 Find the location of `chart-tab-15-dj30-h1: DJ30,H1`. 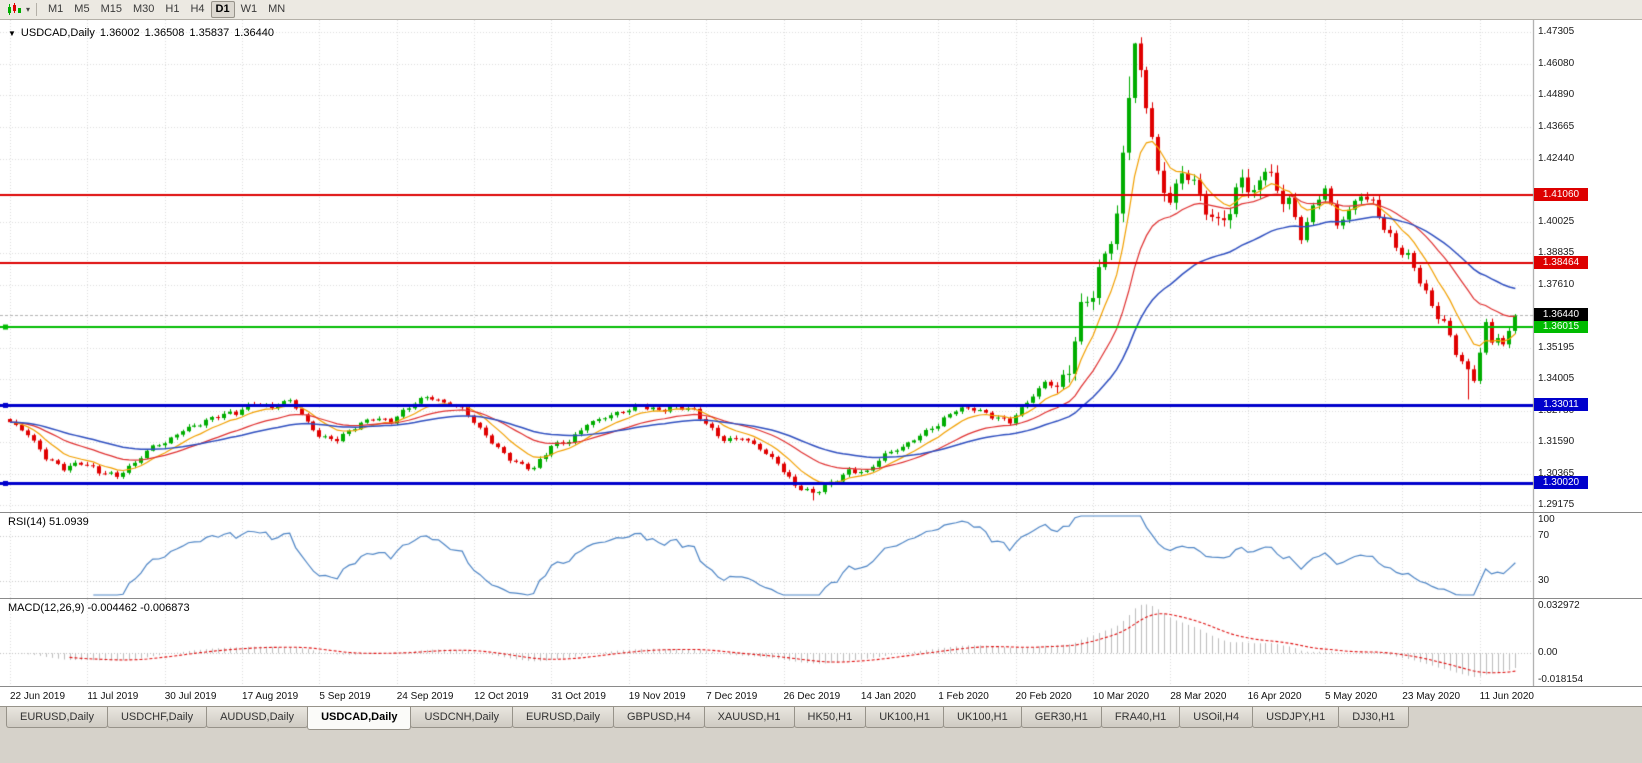

chart-tab-15-dj30-h1: DJ30,H1 is located at coordinates (1374, 717).